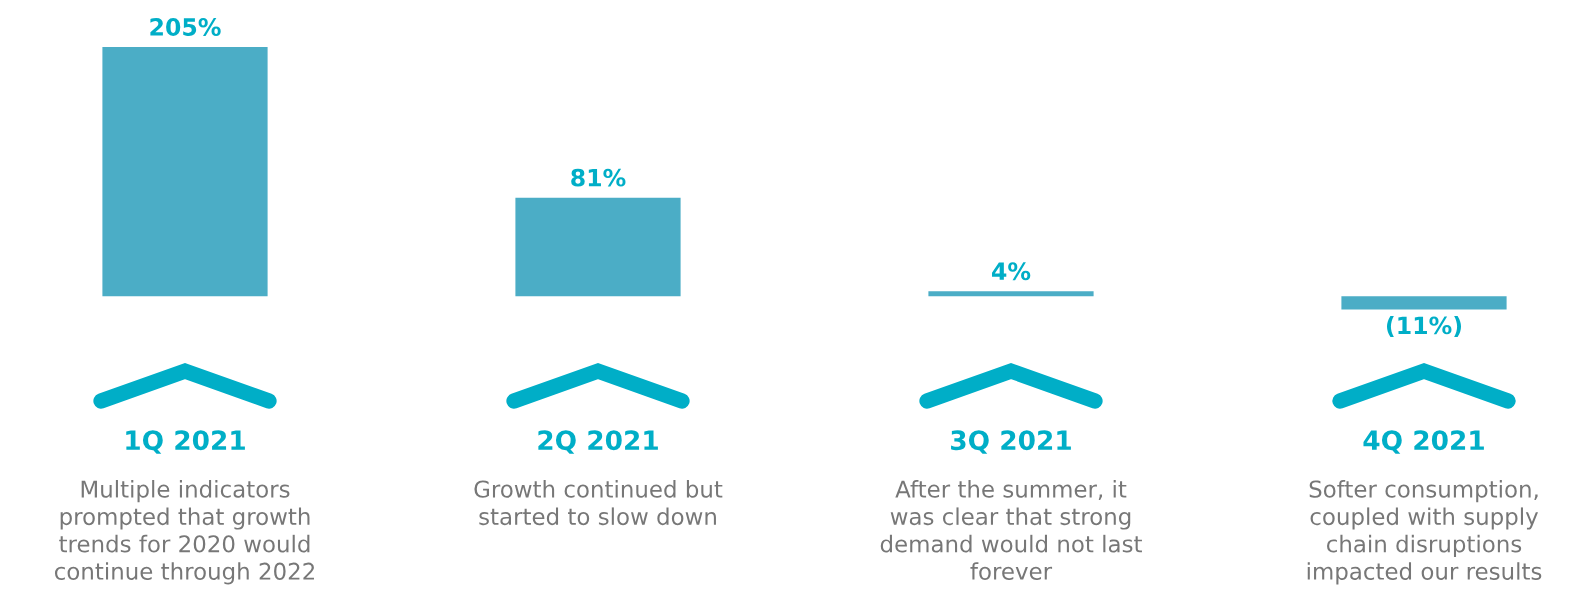 This screenshot has width=1582, height=614. What do you see at coordinates (1011, 271) in the screenshot?
I see `data-label: 4%` at bounding box center [1011, 271].